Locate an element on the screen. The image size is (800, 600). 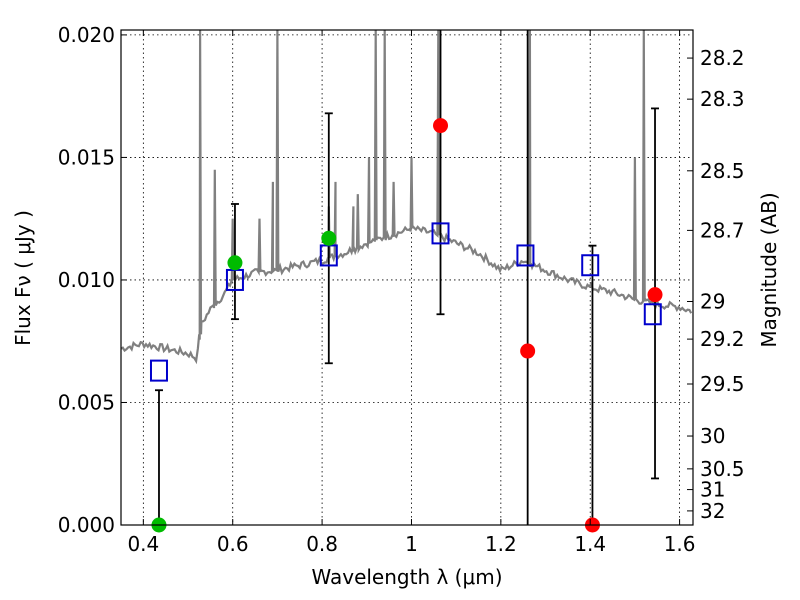
x-tick-label: 0.6 is located at coordinates (233, 544).